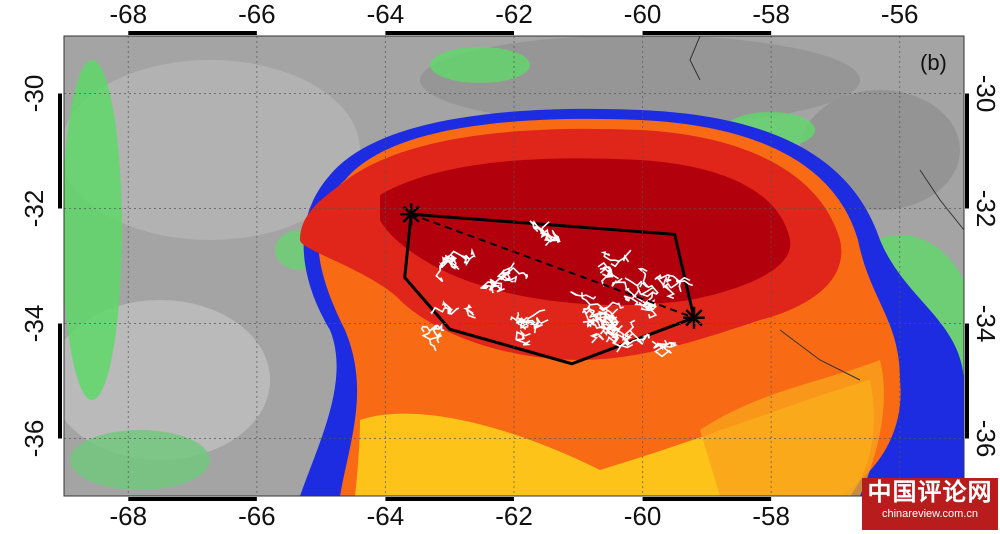  What do you see at coordinates (386, 516) in the screenshot?
I see `x-tick-label-bottom: -64` at bounding box center [386, 516].